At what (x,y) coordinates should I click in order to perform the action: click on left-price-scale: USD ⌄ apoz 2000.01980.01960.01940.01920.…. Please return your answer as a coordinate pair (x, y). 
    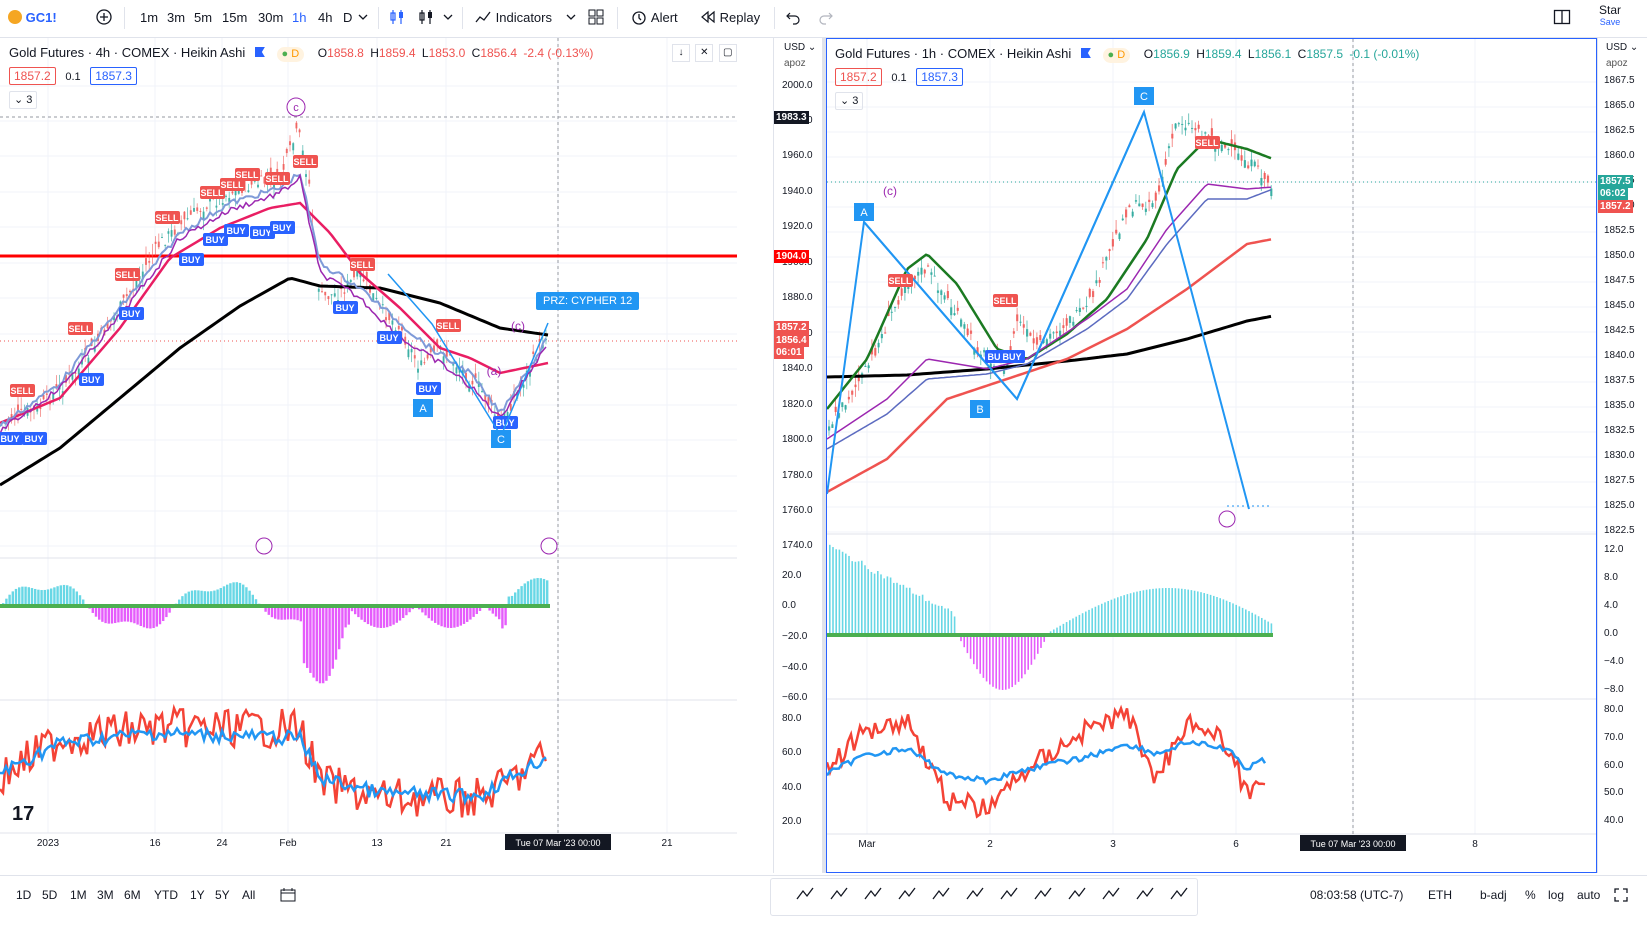
    Looking at the image, I should click on (797, 455).